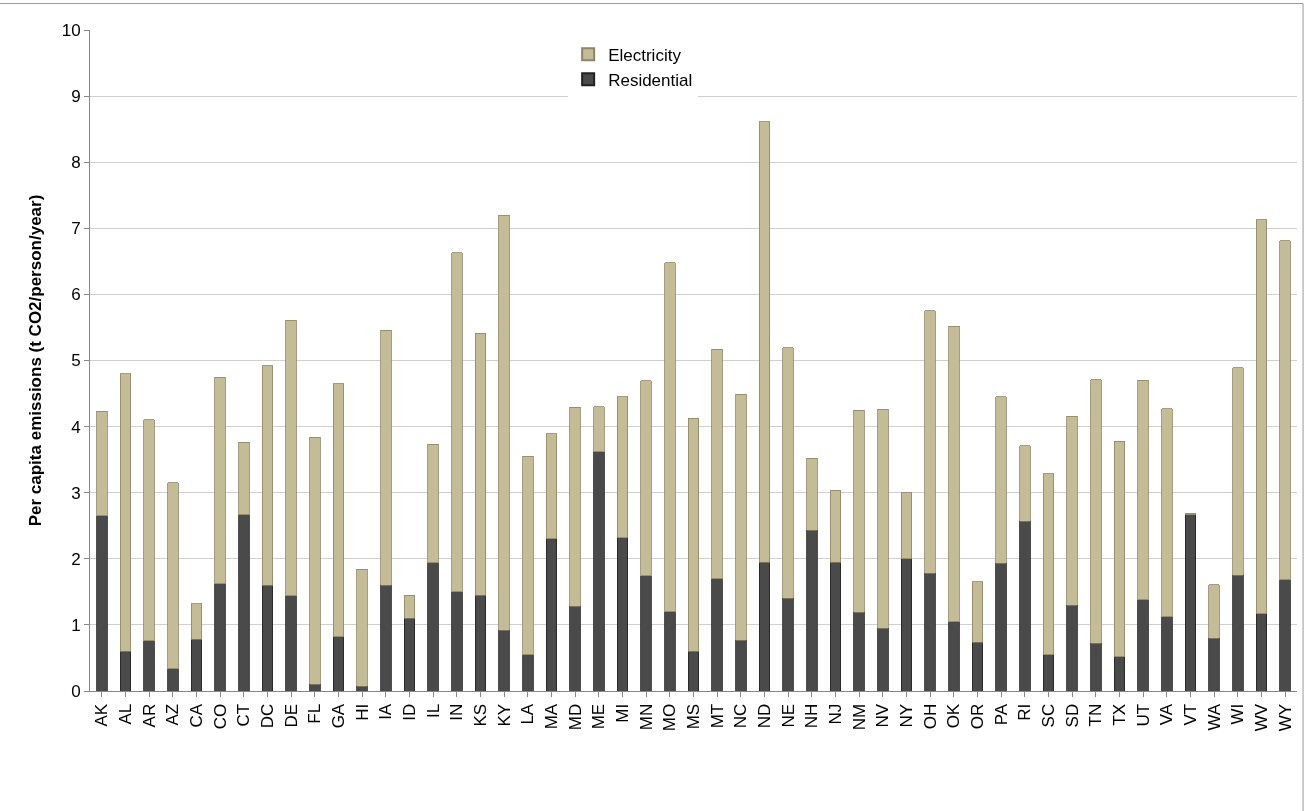 This screenshot has width=1312, height=811. I want to click on x-tick-label: AK, so click(102, 715).